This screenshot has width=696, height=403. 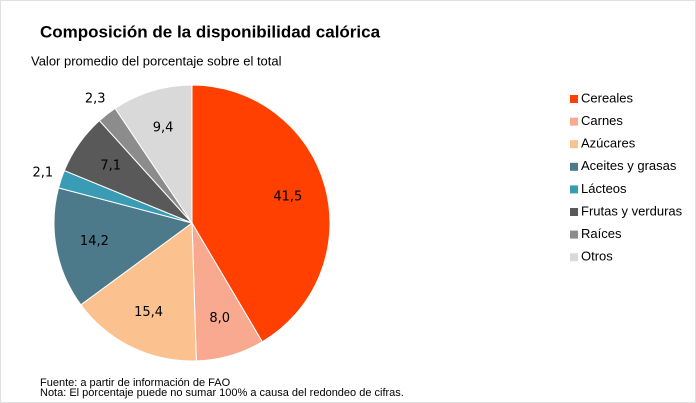 I want to click on data-label: 41,5, so click(x=287, y=196).